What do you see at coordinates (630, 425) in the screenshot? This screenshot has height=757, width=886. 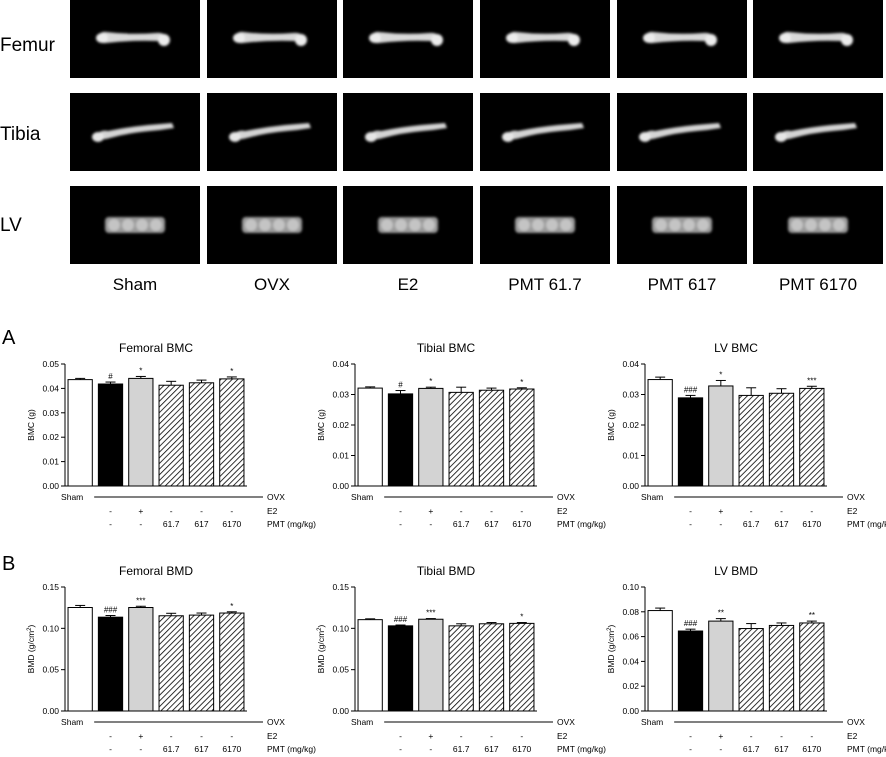 I see `y-tick-label: 0.02` at bounding box center [630, 425].